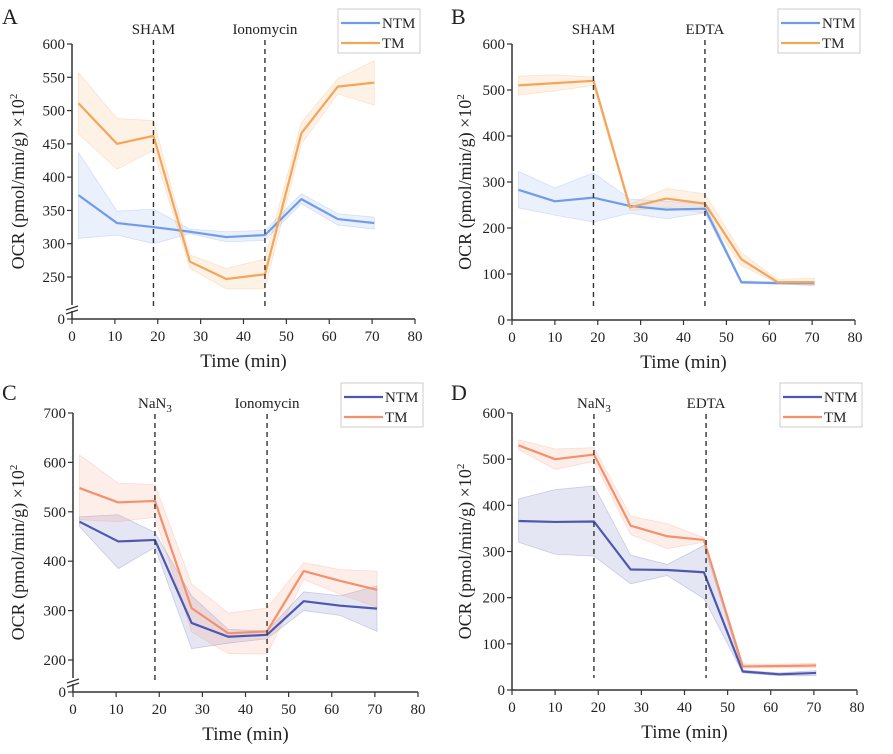 This screenshot has width=893, height=754. Describe the element at coordinates (54, 78) in the screenshot. I see `y-tick-label: 550` at that location.